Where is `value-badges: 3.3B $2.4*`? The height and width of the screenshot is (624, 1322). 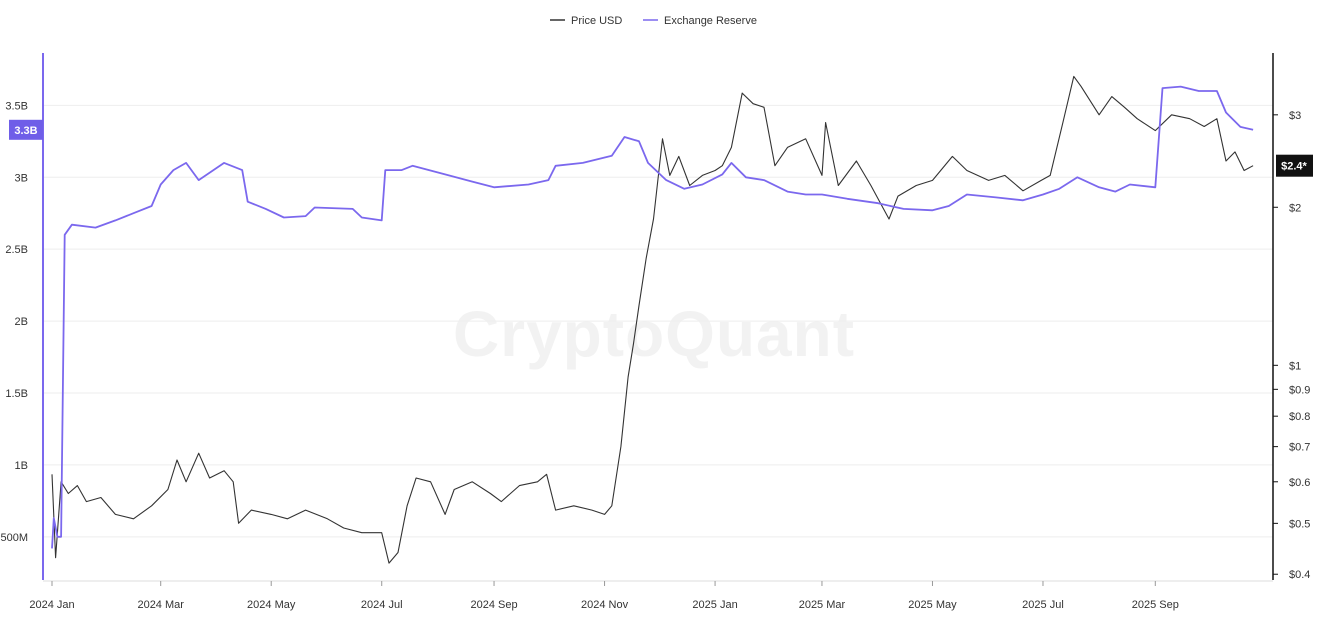
value-badges: 3.3B $2.4* is located at coordinates (661, 148).